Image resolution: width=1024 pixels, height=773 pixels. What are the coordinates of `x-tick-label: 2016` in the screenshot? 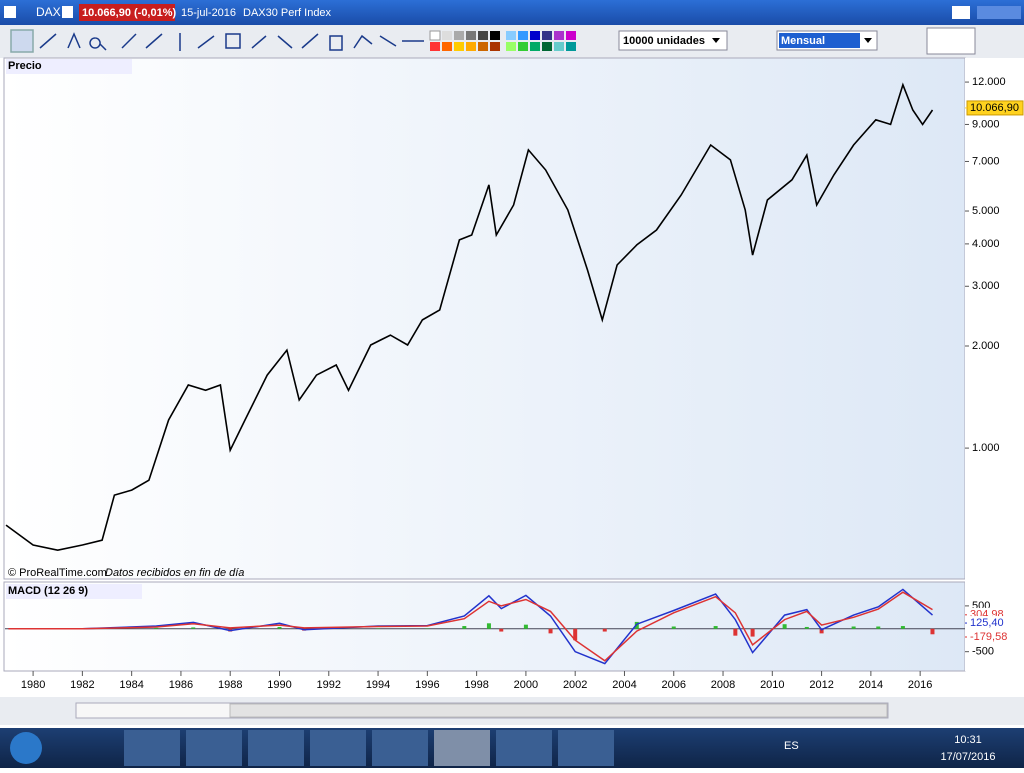 It's located at (920, 685).